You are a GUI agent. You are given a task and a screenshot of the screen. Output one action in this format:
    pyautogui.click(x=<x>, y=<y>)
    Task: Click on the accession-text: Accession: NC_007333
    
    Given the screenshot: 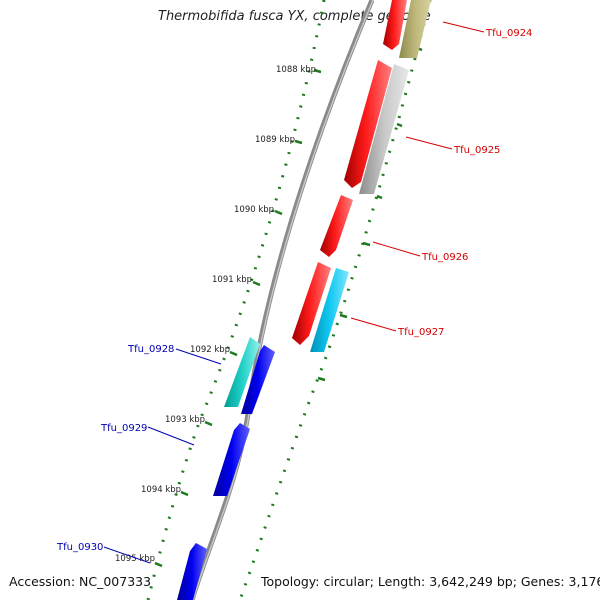 What is the action you would take?
    pyautogui.click(x=80, y=581)
    